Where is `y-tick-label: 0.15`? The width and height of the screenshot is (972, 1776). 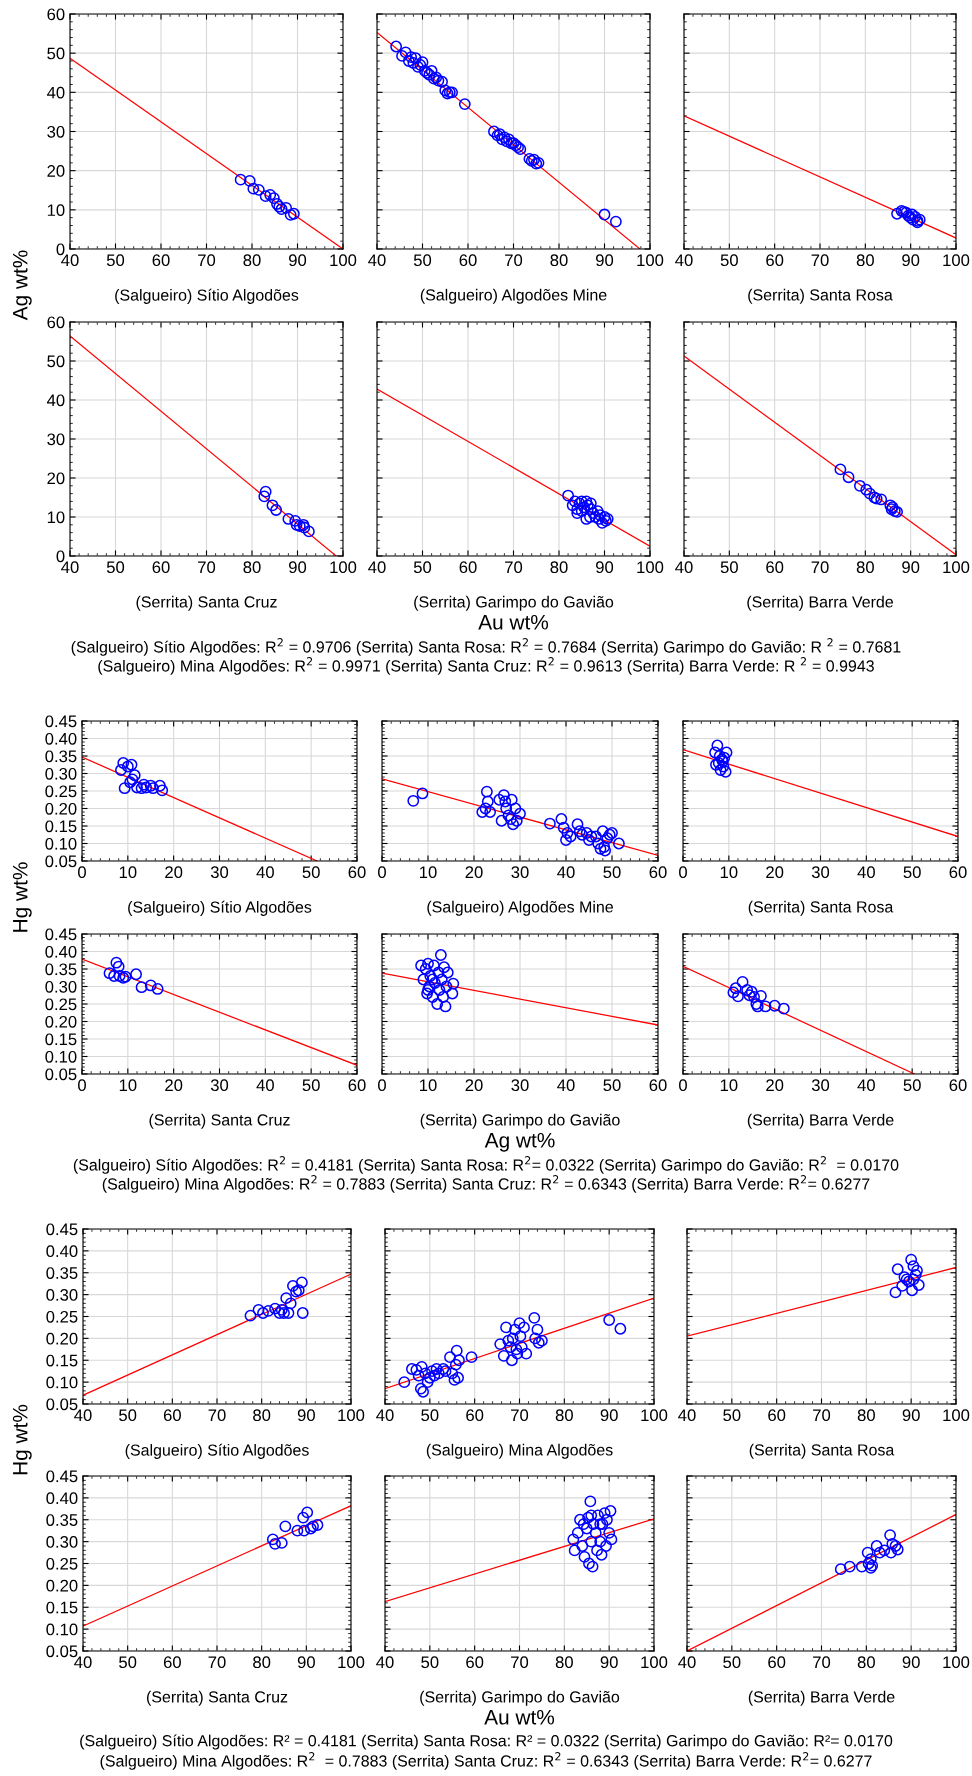 y-tick-label: 0.15 is located at coordinates (62, 1360).